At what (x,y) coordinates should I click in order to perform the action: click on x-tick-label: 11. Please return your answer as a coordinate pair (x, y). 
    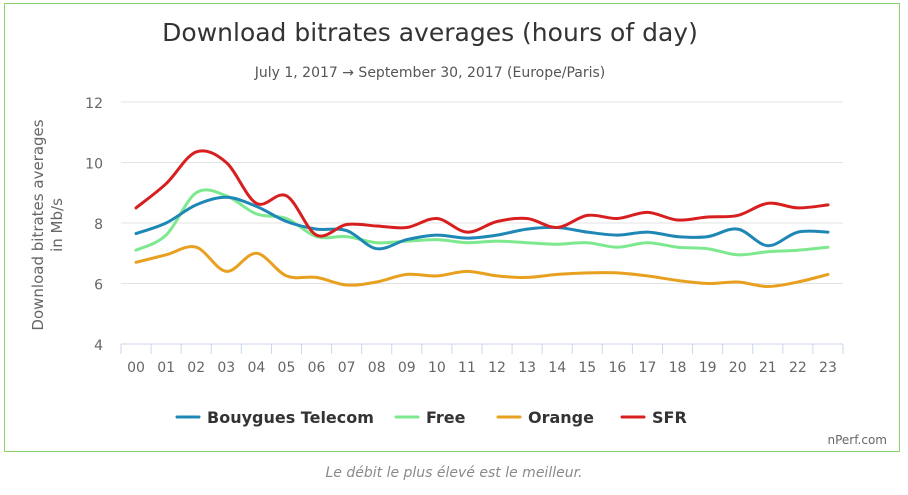
    Looking at the image, I should click on (467, 368).